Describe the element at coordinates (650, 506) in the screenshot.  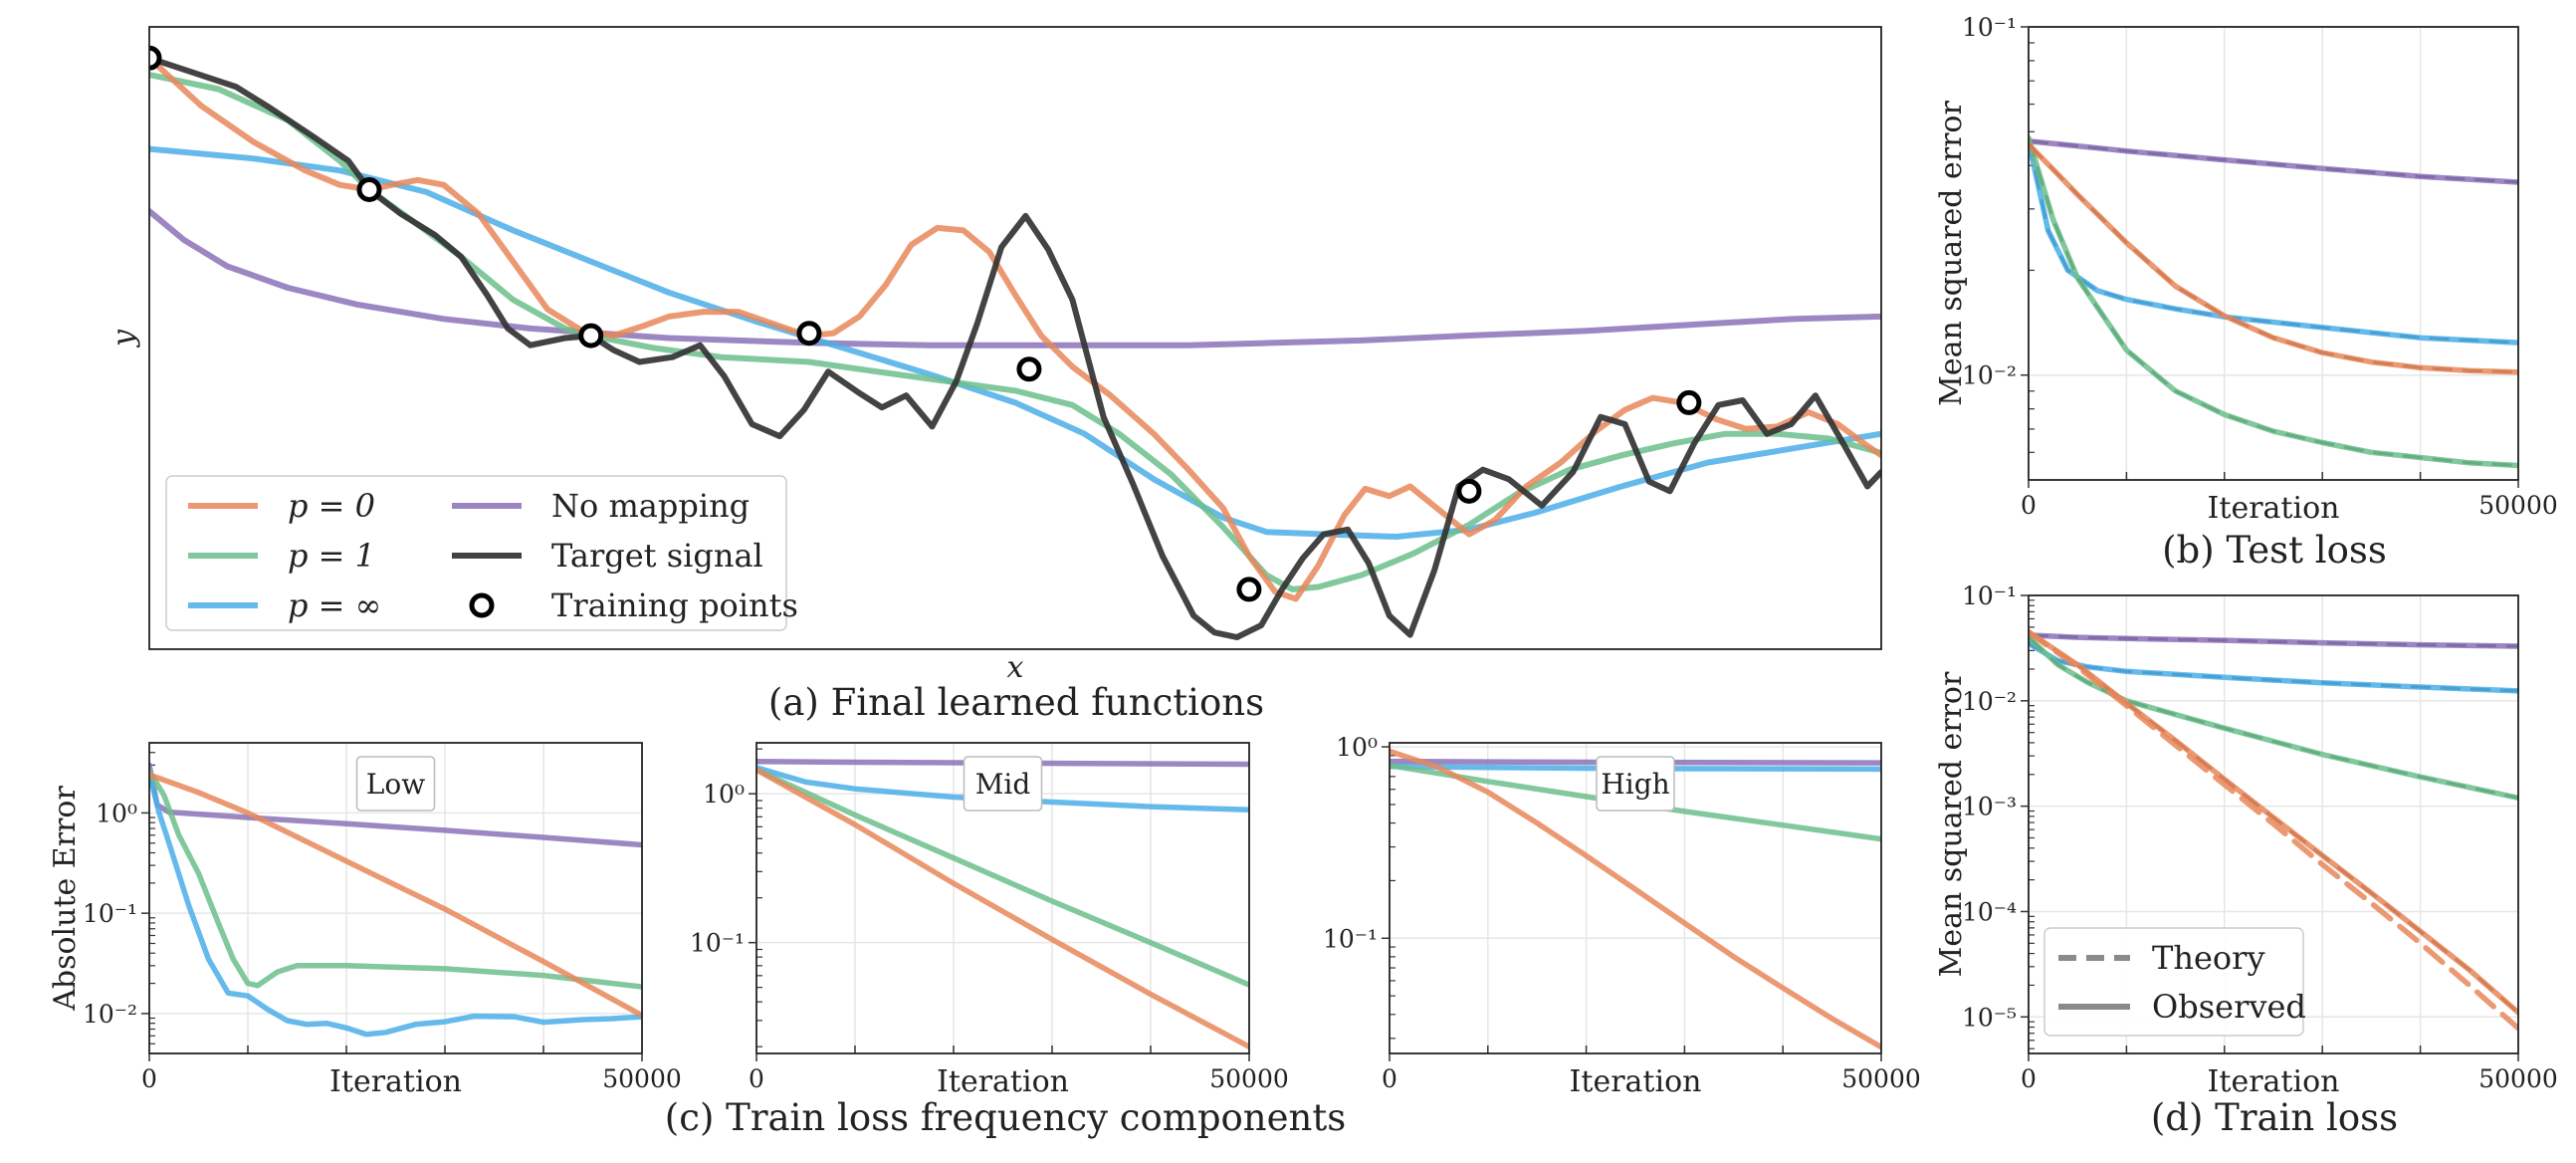
I see `legend-label-nomap: No mapping` at that location.